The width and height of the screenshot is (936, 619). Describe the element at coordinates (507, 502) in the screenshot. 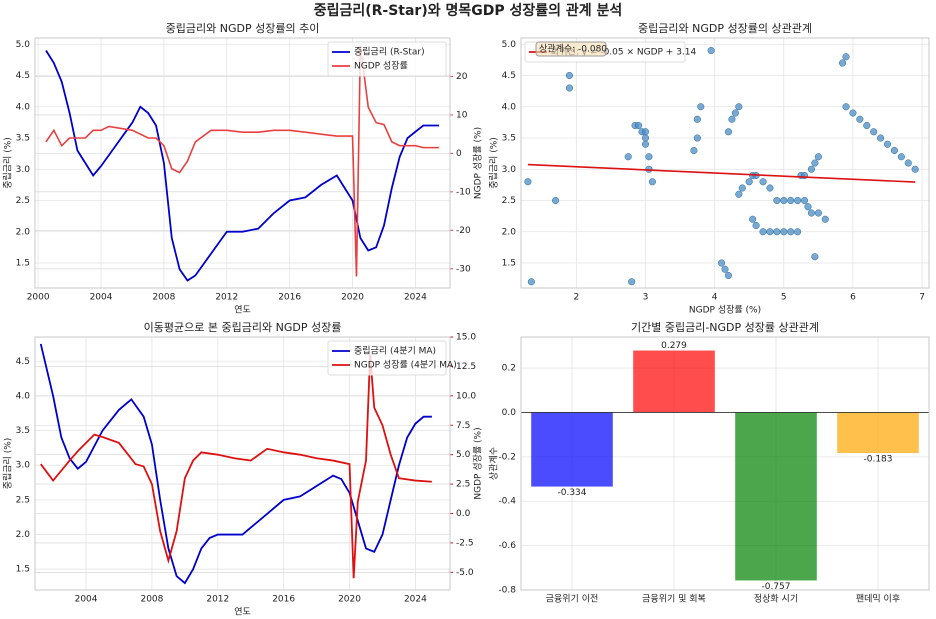

I see `y-tick-label: -0.4` at that location.